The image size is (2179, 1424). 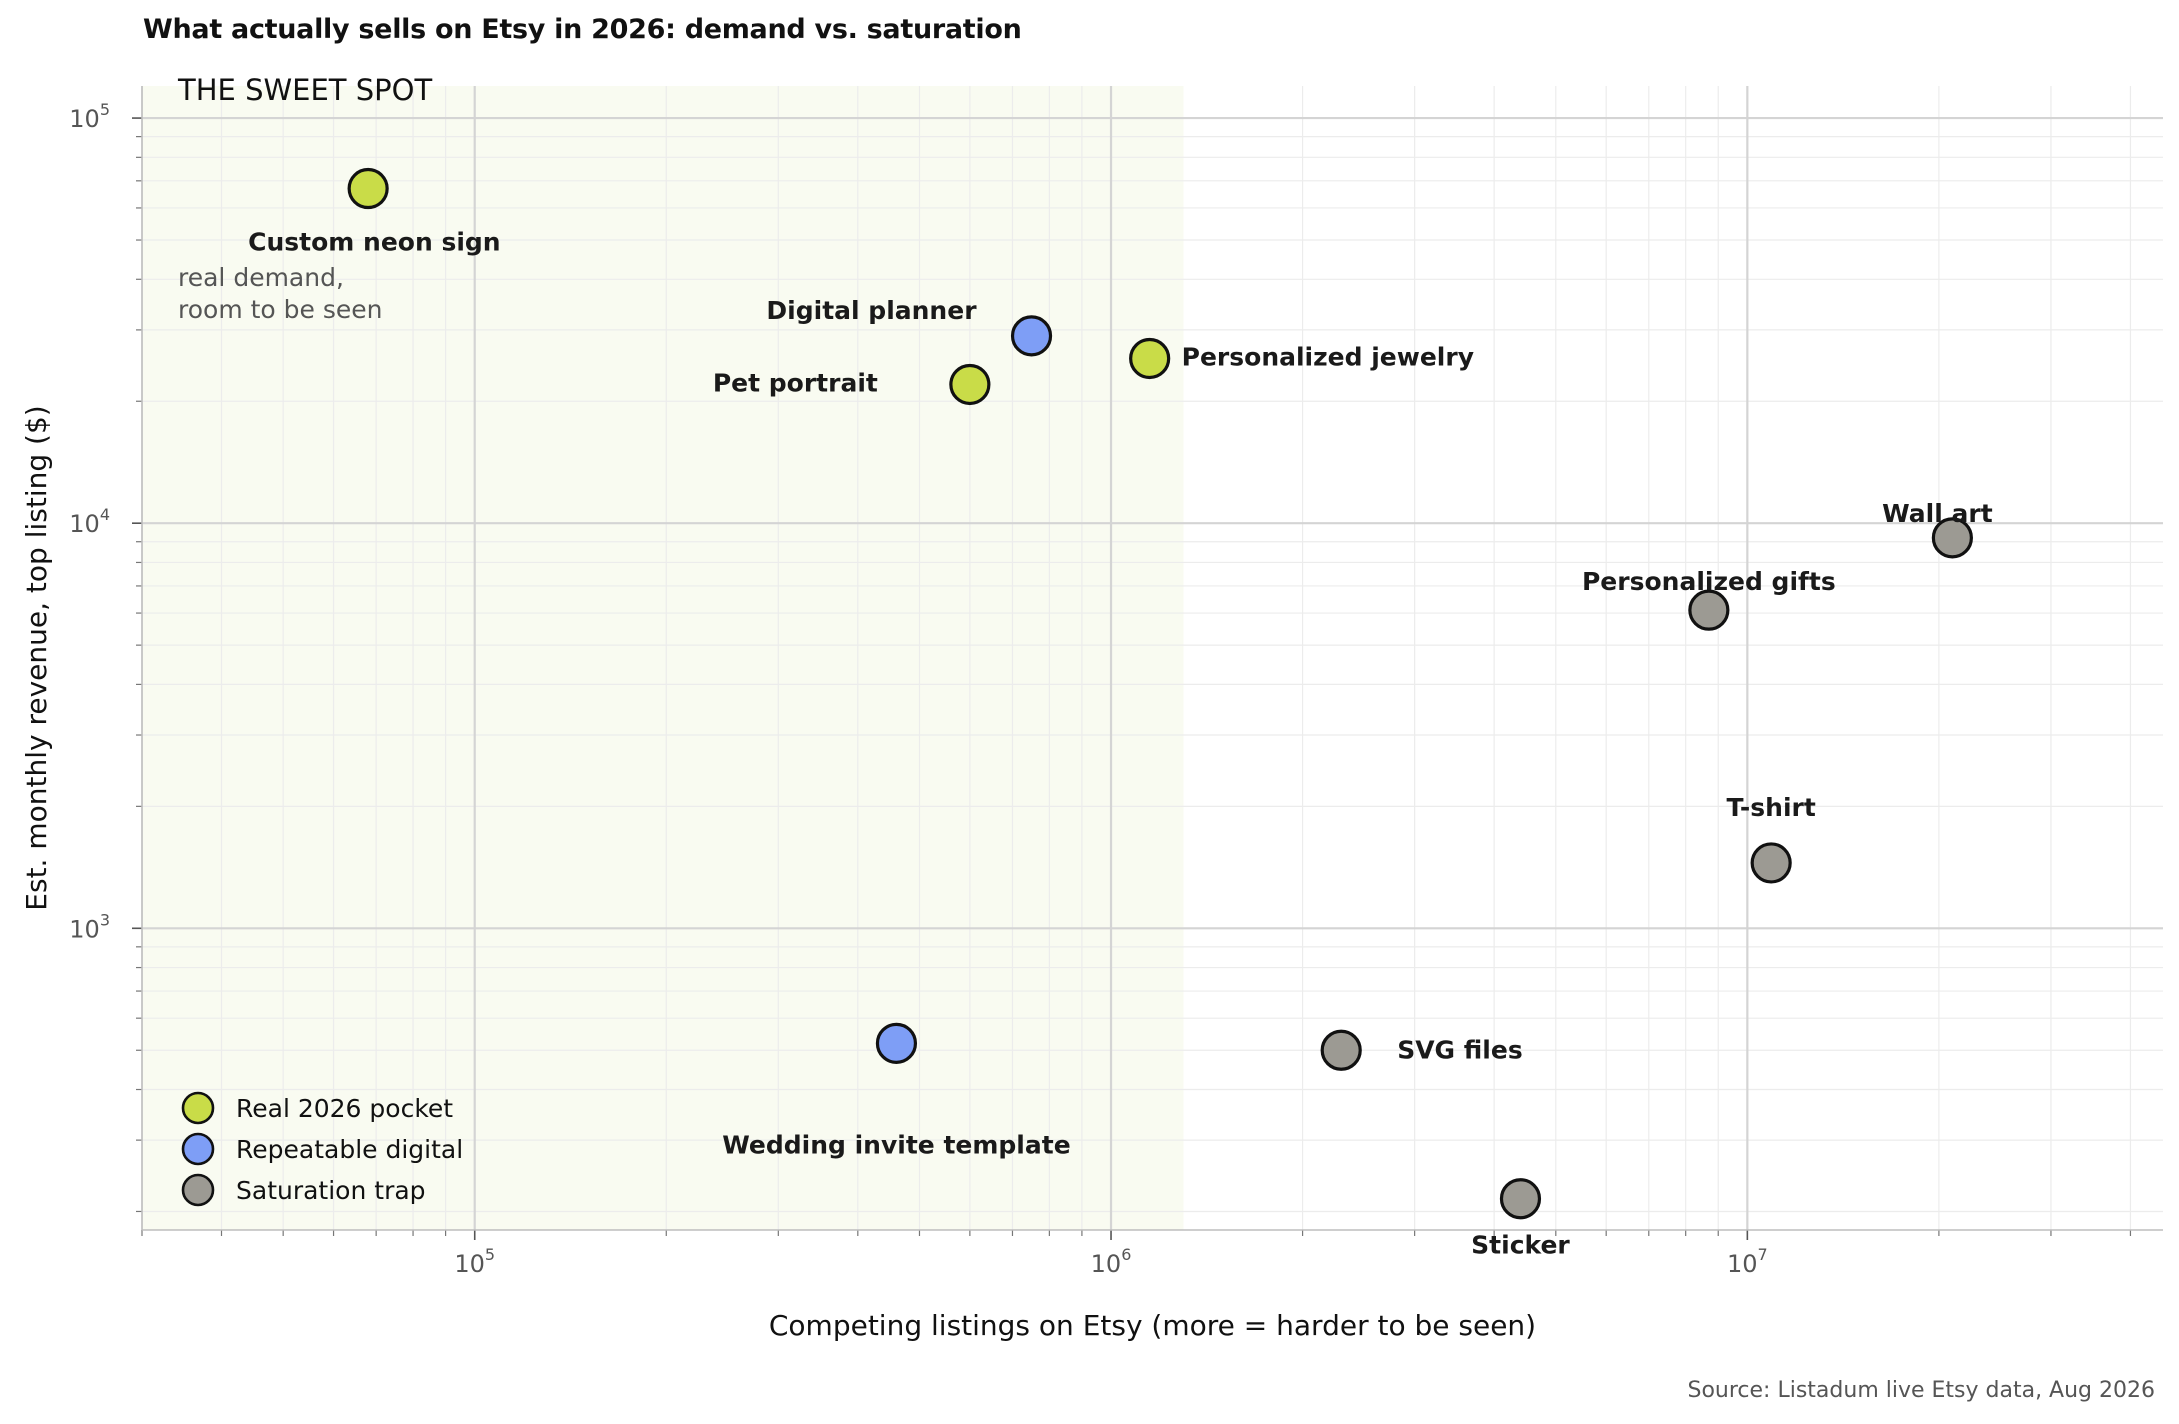 I want to click on point-label: Wall art, so click(x=1937, y=513).